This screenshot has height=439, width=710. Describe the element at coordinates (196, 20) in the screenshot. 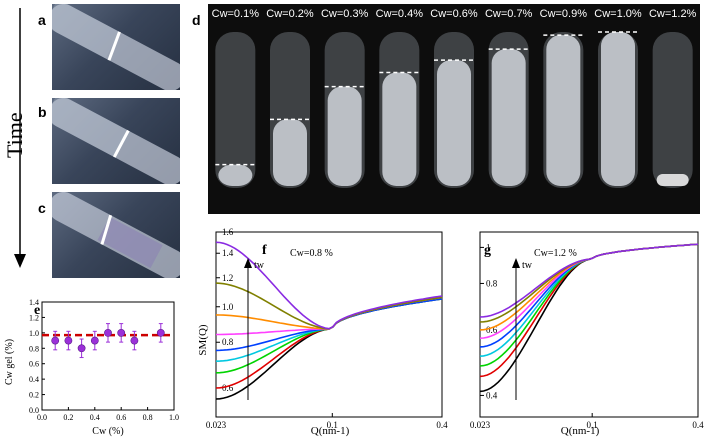

I see `panel-label-d: d` at that location.